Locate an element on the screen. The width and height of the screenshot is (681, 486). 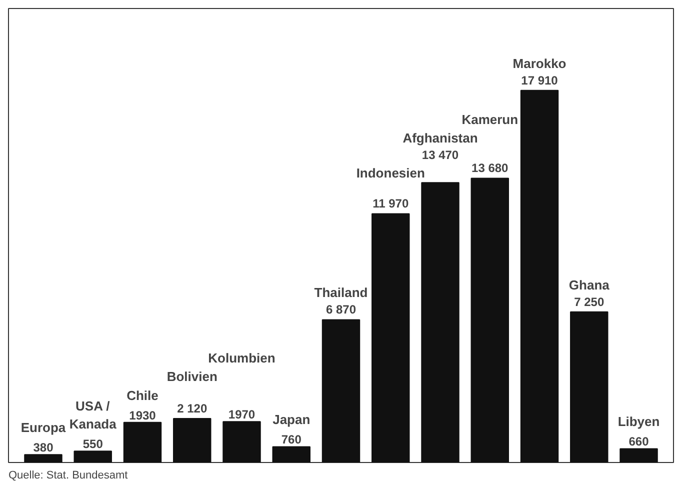
data-label: 380 is located at coordinates (43, 447).